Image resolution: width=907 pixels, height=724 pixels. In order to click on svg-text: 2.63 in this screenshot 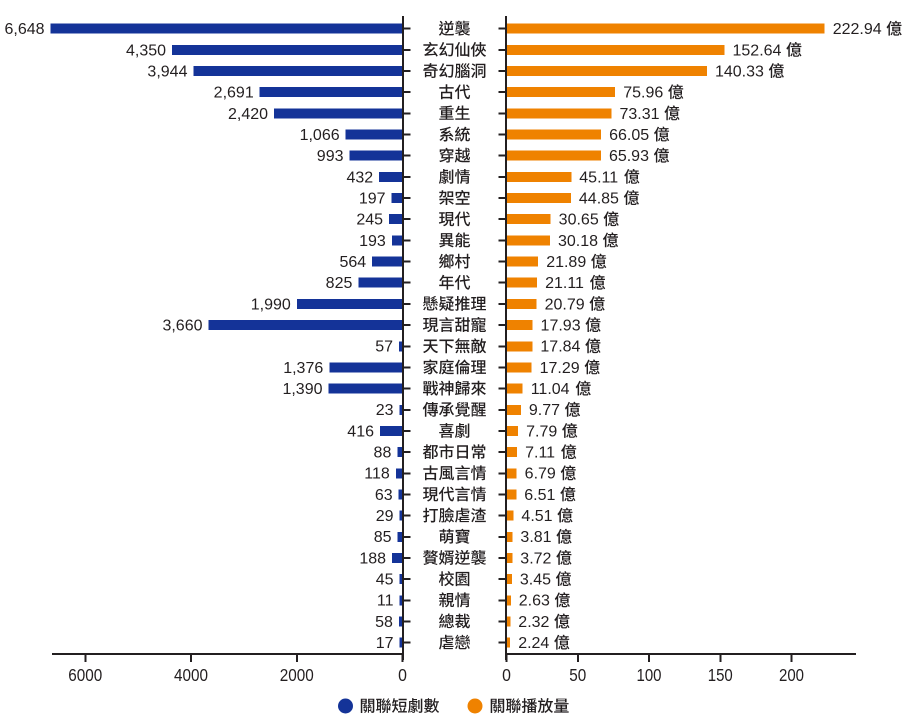, I will do `click(534, 601)`.